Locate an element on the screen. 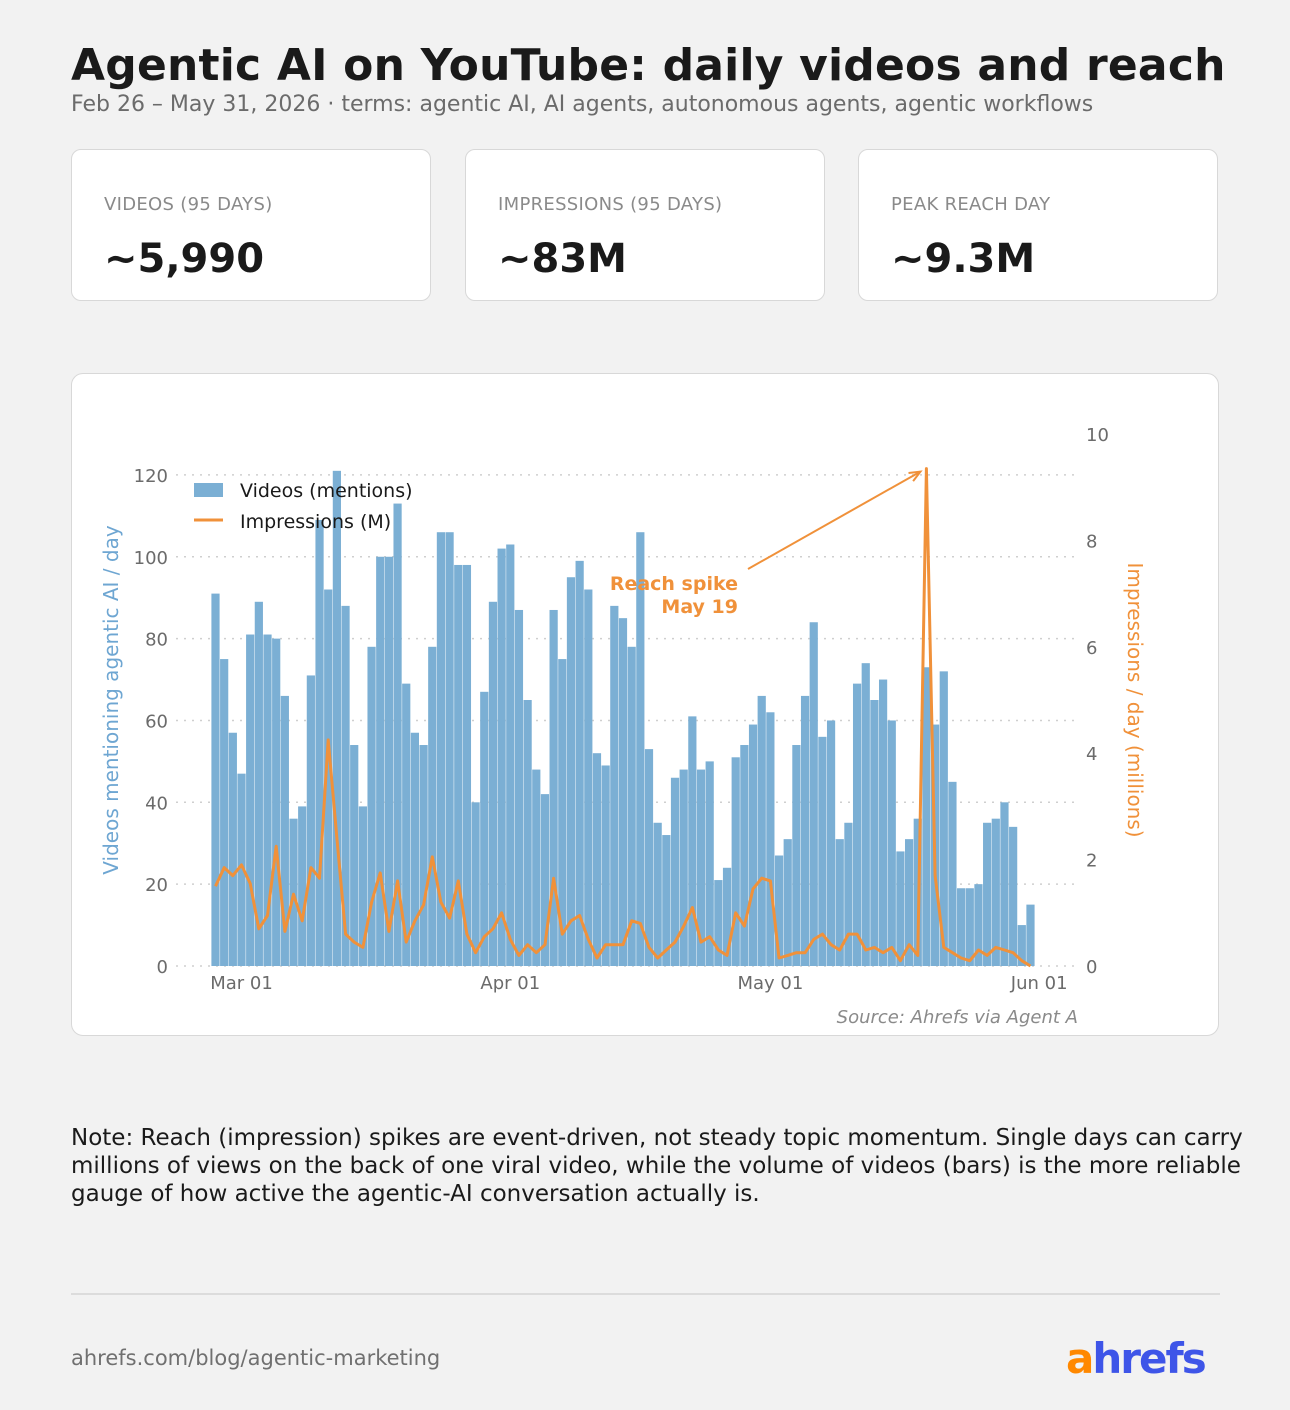 The width and height of the screenshot is (1290, 1410). legend-label-bars: Videos (mentions) is located at coordinates (326, 491).